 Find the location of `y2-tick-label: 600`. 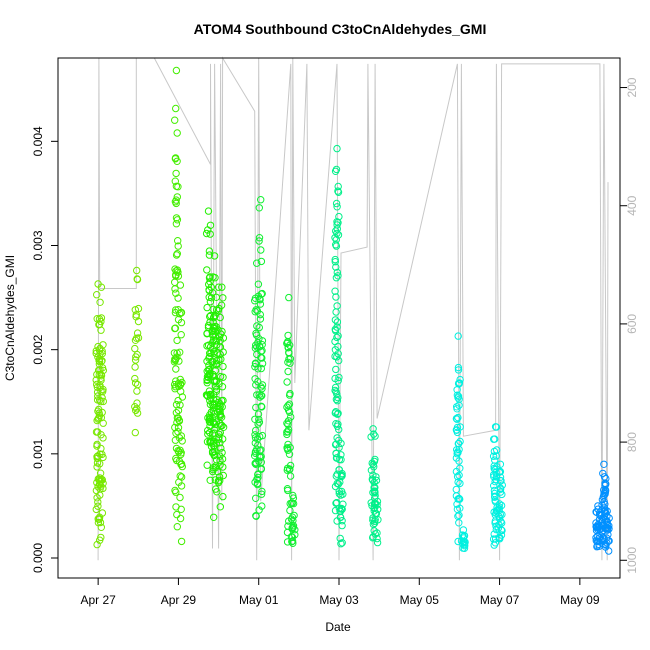

y2-tick-label: 600 is located at coordinates (632, 324).